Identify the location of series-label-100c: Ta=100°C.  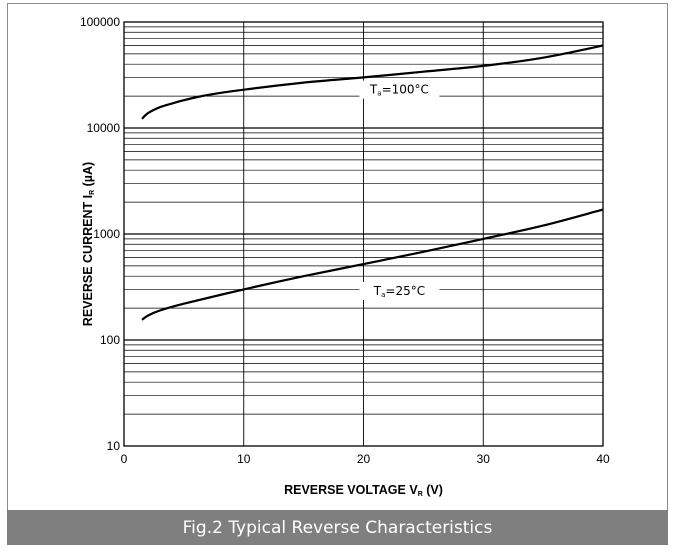
(399, 89).